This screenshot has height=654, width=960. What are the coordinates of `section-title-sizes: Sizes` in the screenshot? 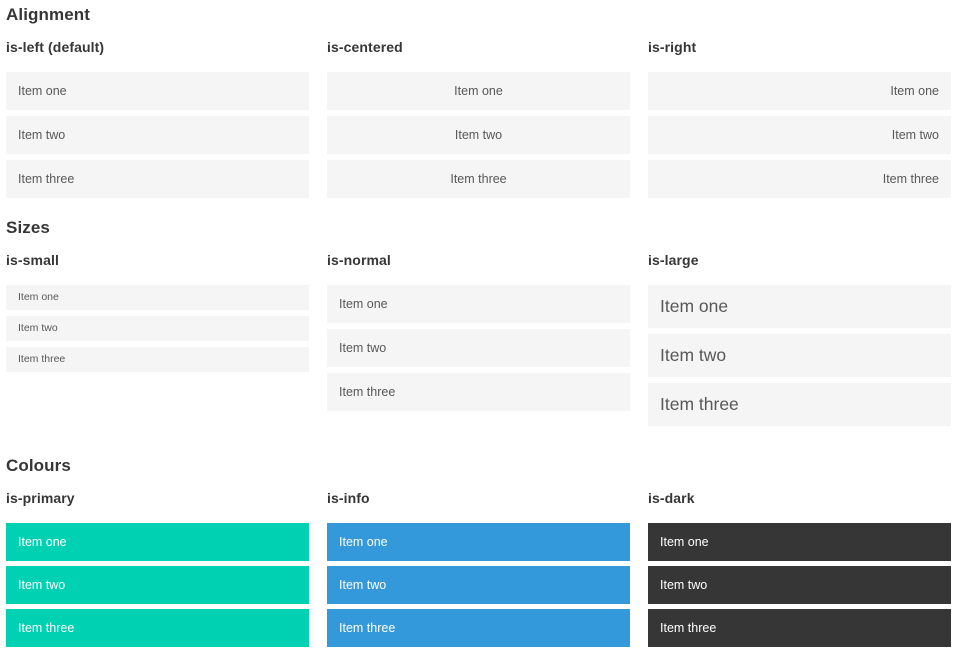 It's located at (28, 227).